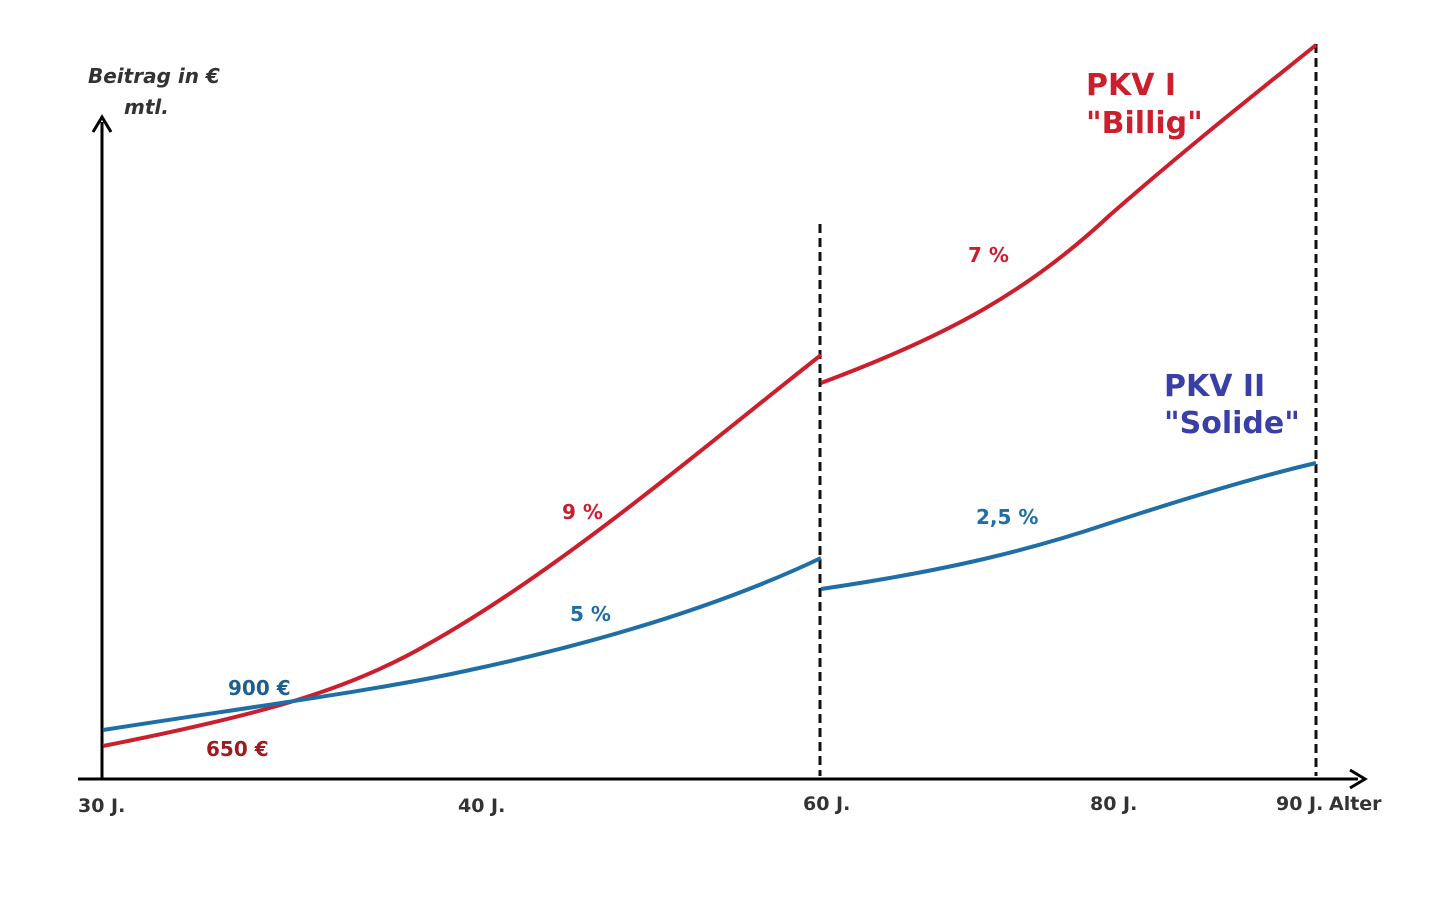 The image size is (1450, 906). What do you see at coordinates (154, 76) in the screenshot?
I see `y-axis-label-line1: Beitrag in €` at bounding box center [154, 76].